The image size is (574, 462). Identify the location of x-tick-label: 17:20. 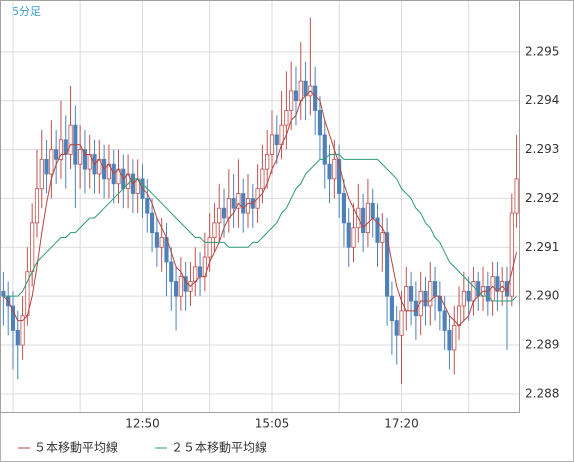
(401, 424).